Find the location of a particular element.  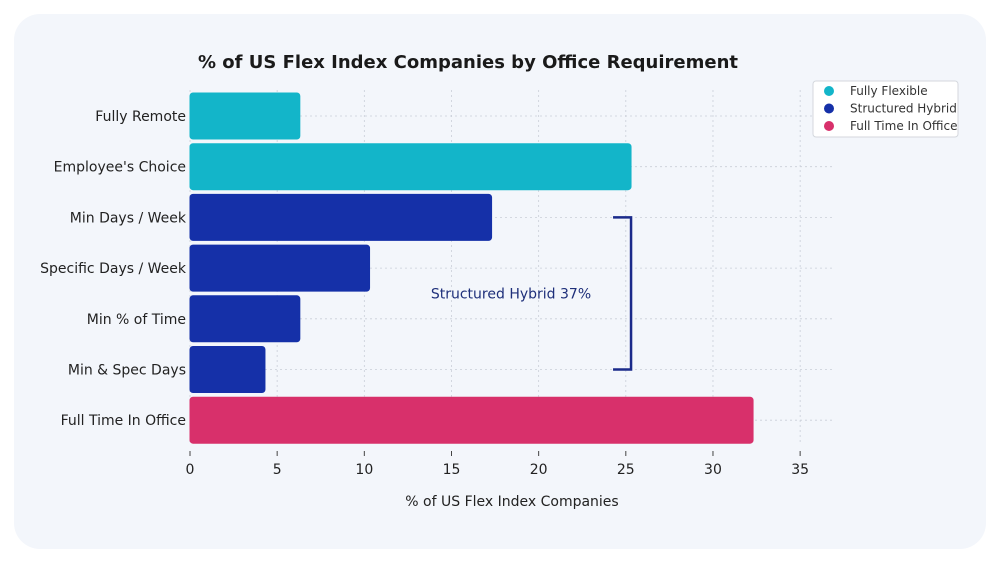

bar-specific-days-week is located at coordinates (280, 268).